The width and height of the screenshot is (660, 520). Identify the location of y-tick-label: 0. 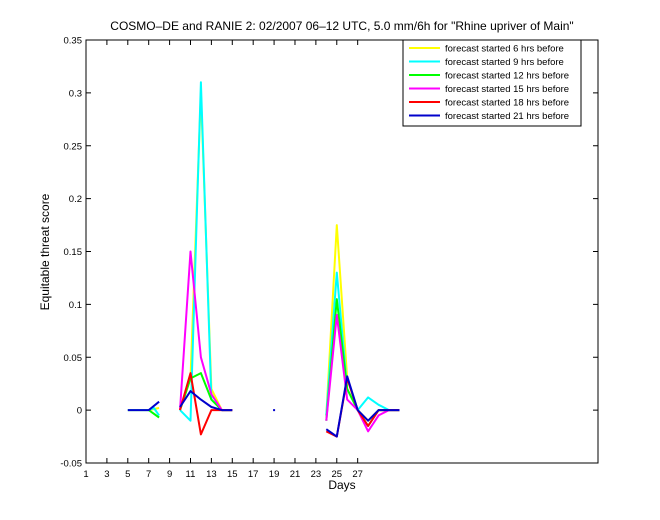
(79, 411).